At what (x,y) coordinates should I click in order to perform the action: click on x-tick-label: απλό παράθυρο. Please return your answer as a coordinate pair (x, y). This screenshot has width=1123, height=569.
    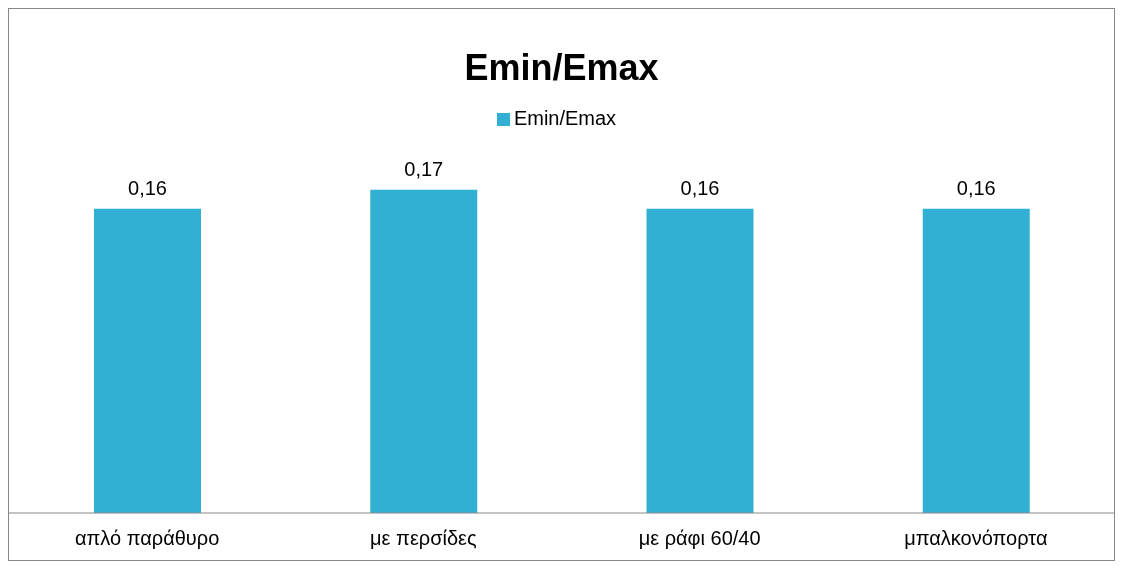
    Looking at the image, I should click on (147, 538).